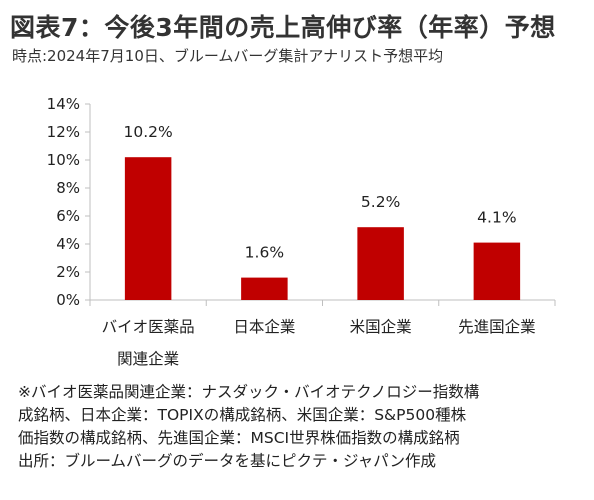  I want to click on data-label: 10.2%, so click(148, 132).